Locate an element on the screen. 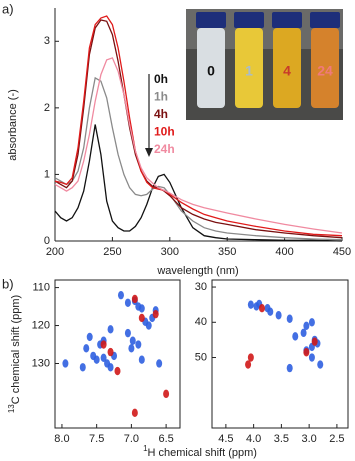 Image resolution: width=355 pixels, height=461 pixels. legend-label: 0h is located at coordinates (161, 79).